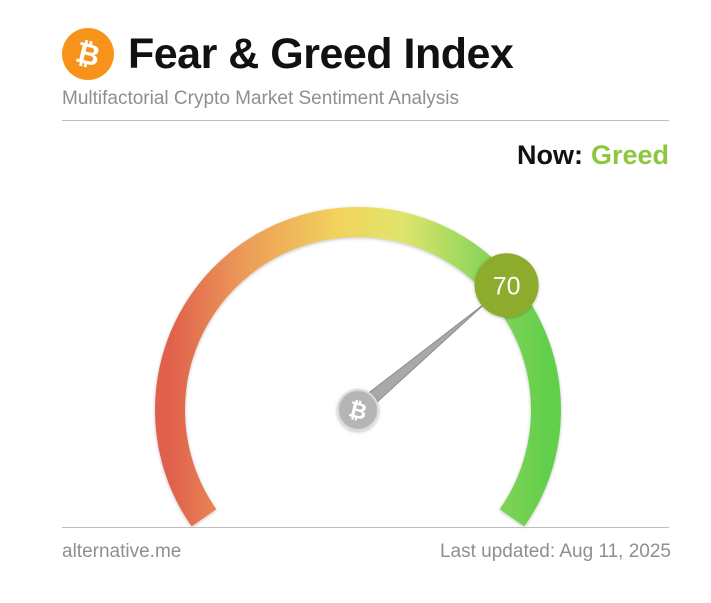  What do you see at coordinates (122, 551) in the screenshot?
I see `source-link: alternative.me` at bounding box center [122, 551].